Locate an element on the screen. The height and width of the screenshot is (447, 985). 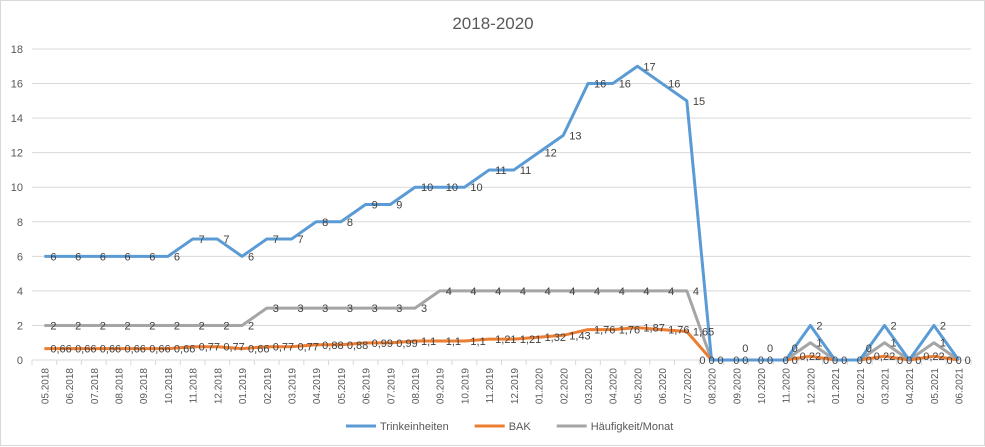
data-label: 0,99 is located at coordinates (406, 344).